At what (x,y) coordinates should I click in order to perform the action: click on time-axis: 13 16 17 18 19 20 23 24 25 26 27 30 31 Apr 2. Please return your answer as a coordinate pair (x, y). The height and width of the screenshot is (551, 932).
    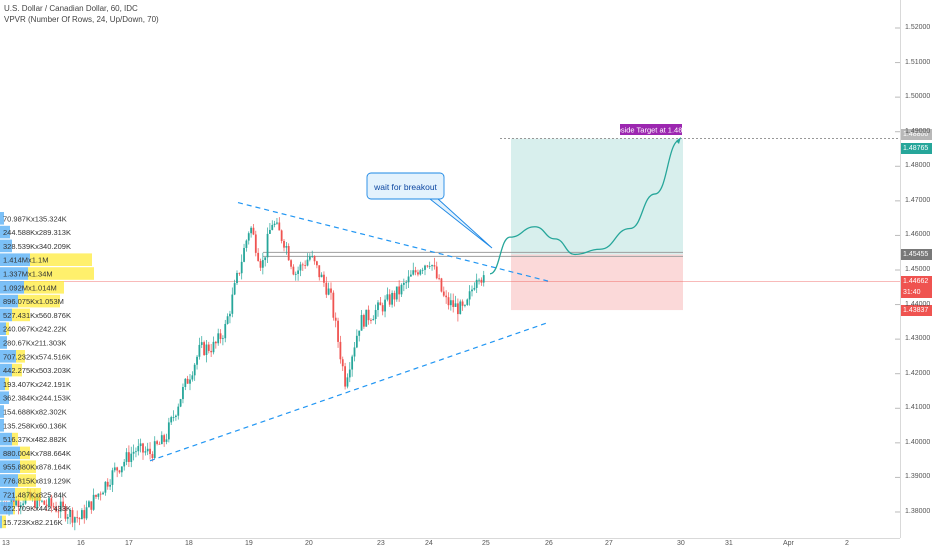
    Looking at the image, I should click on (450, 544).